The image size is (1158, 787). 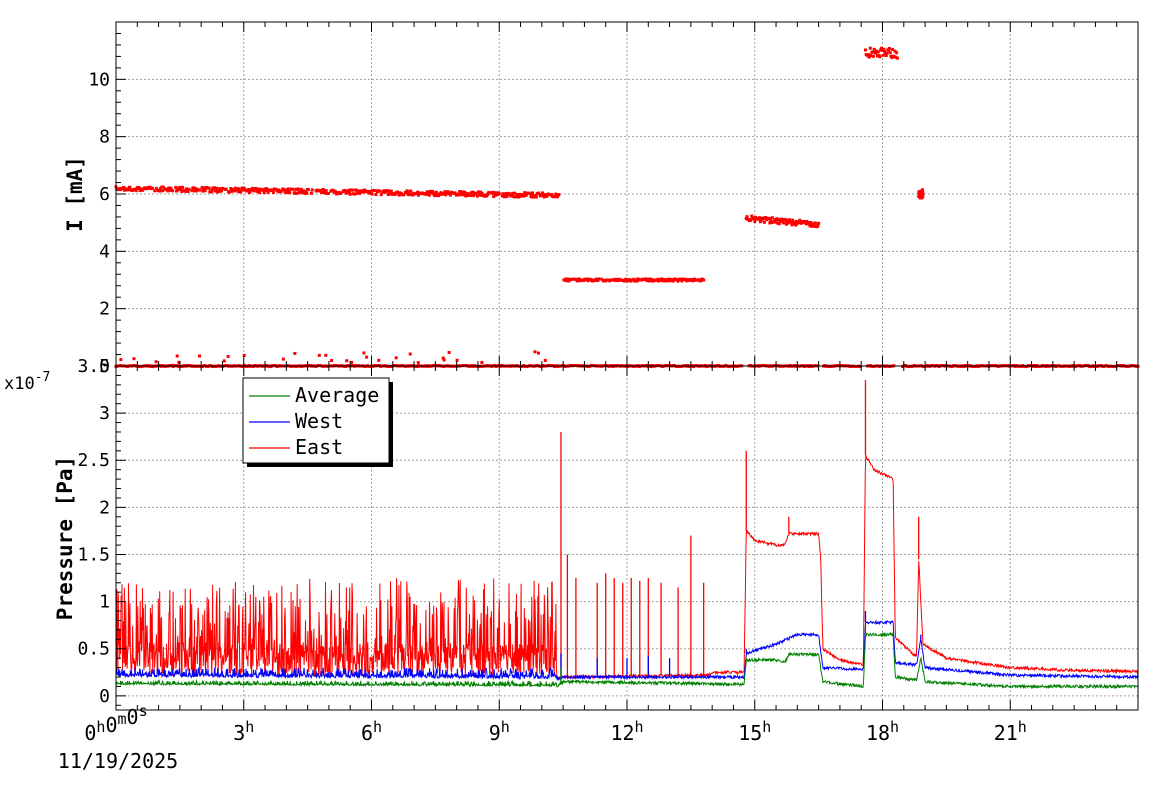 What do you see at coordinates (93, 649) in the screenshot?
I see `pressure-y-tick-label: 0.5` at bounding box center [93, 649].